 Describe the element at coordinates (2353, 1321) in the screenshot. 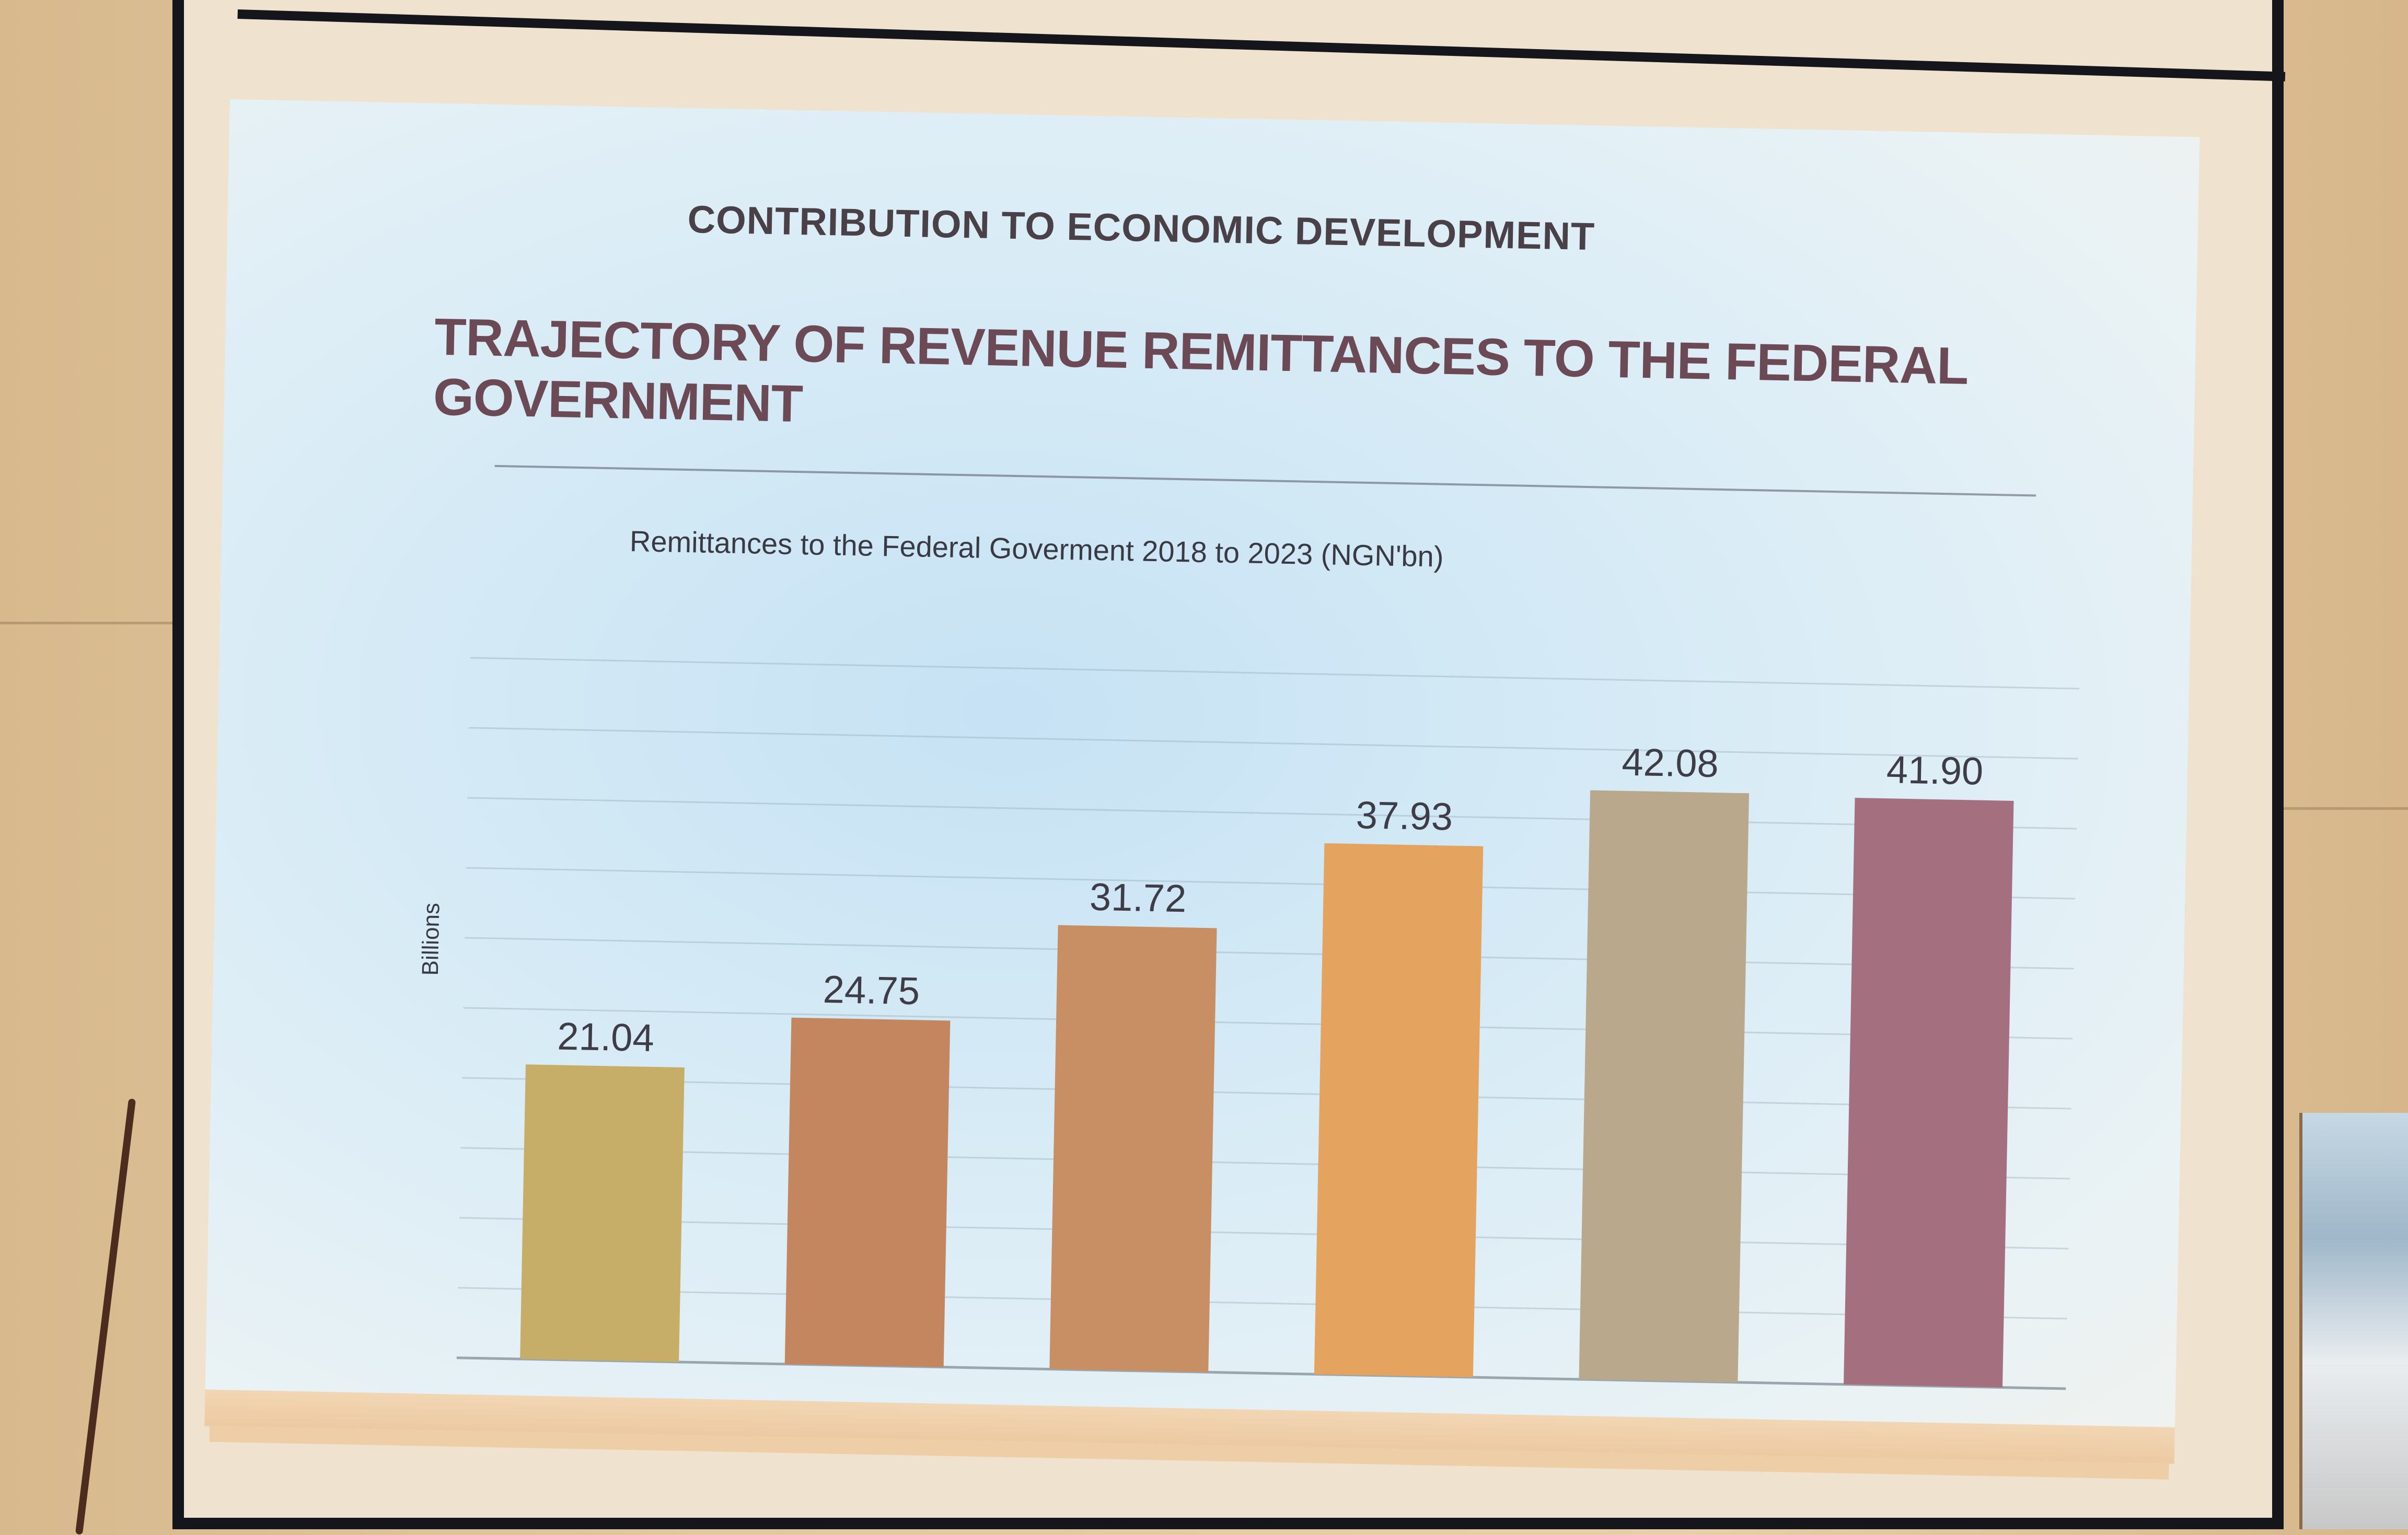

I see `wall-poster` at that location.